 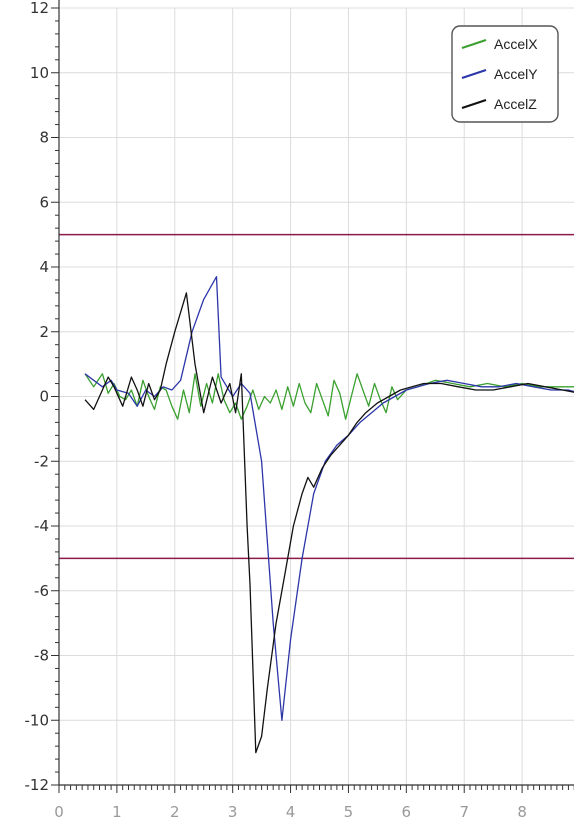 What do you see at coordinates (407, 812) in the screenshot?
I see `x-tick-label-6: 6` at bounding box center [407, 812].